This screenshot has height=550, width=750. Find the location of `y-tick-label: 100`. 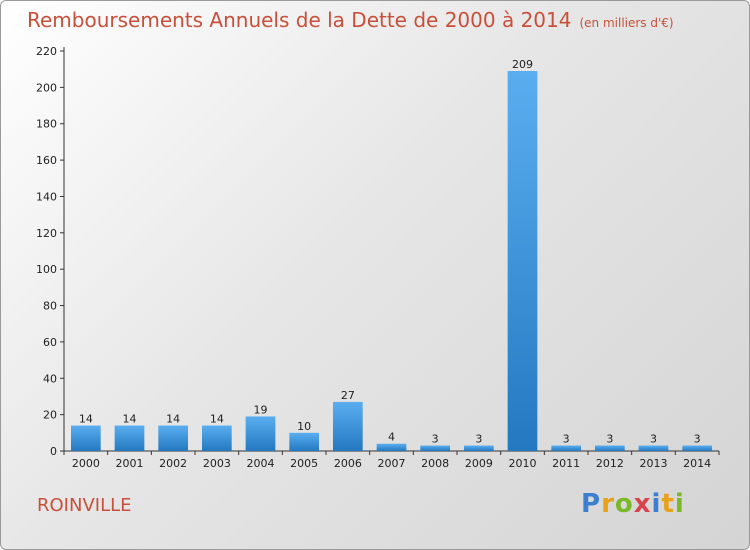

y-tick-label: 100 is located at coordinates (46, 269).